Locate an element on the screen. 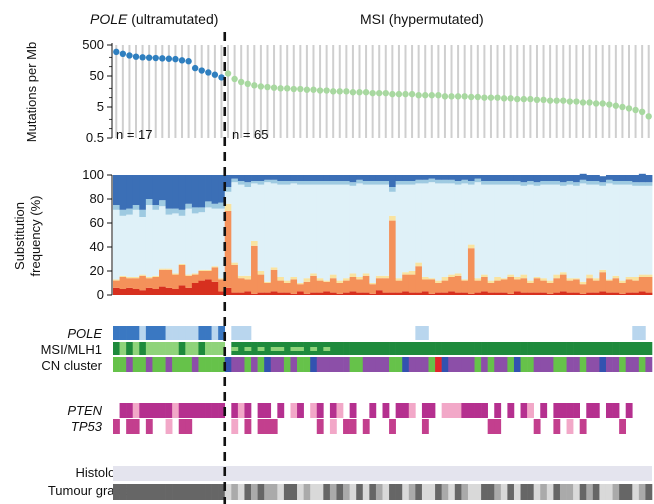 Image resolution: width=654 pixels, height=504 pixels. pole-sample-point is located at coordinates (123, 54).